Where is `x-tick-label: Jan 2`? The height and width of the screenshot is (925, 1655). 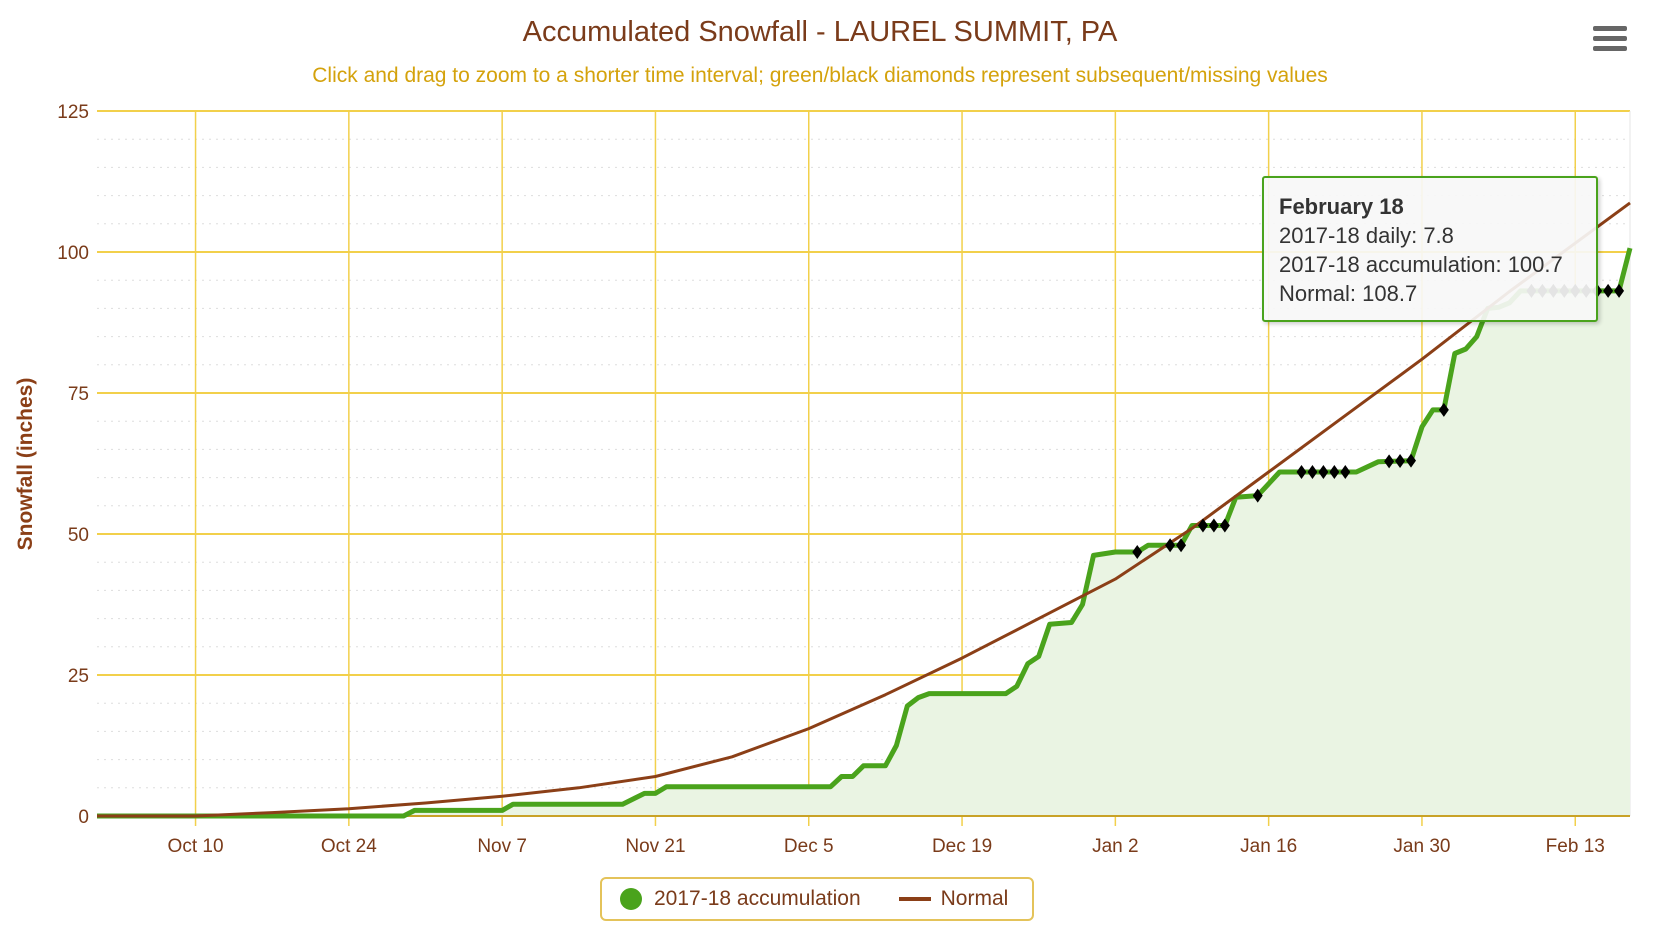
x-tick-label: Jan 2 is located at coordinates (1115, 846).